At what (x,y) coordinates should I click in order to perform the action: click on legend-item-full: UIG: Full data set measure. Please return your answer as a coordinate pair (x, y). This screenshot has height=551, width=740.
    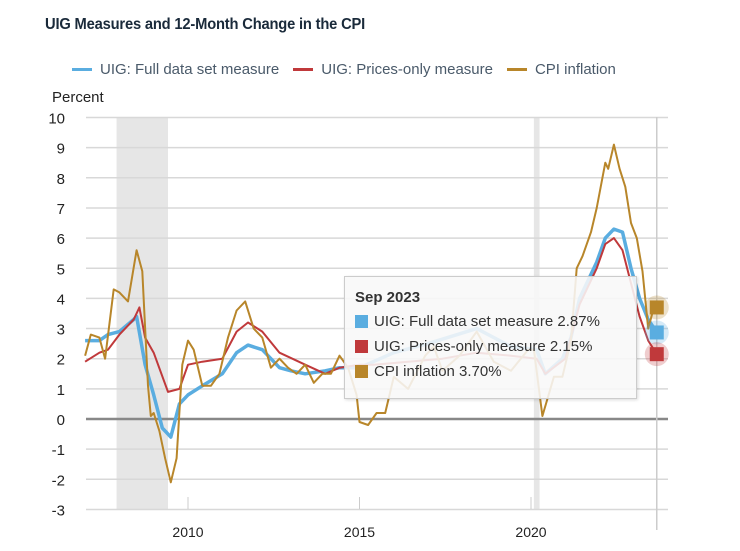
    Looking at the image, I should click on (175, 69).